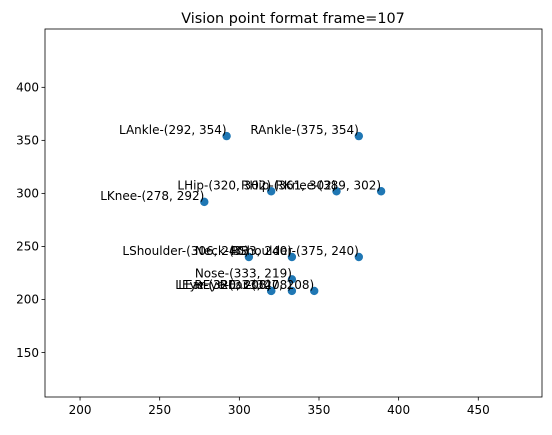 The width and height of the screenshot is (552, 435). Describe the element at coordinates (295, 251) in the screenshot. I see `point-label: RShoulder-(375, 240)` at that location.